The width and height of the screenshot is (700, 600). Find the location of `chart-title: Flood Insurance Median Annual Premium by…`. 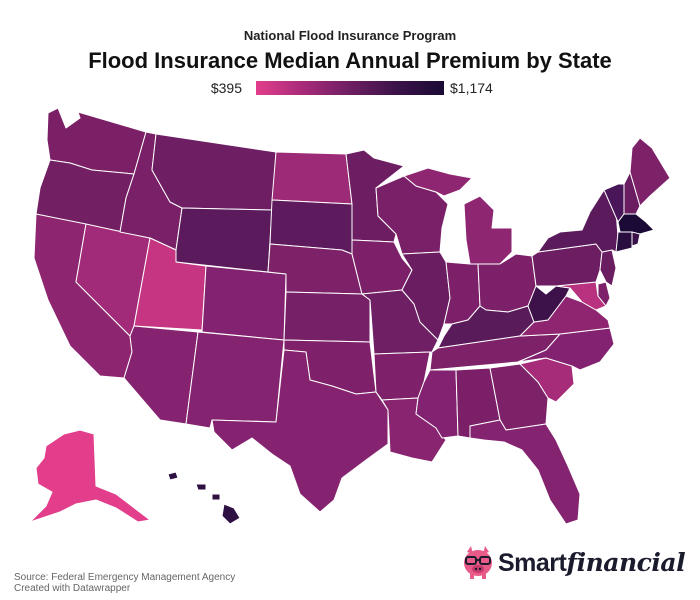

chart-title: Flood Insurance Median Annual Premium by… is located at coordinates (350, 60).